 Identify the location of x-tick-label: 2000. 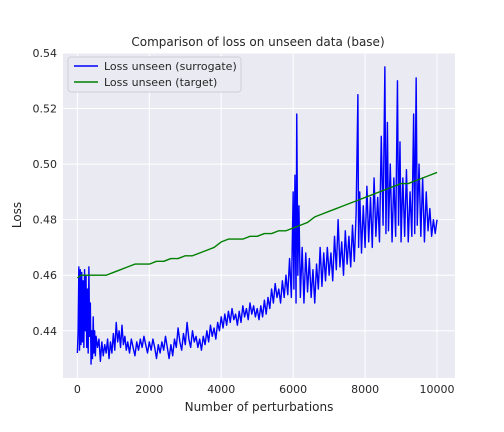
(149, 389).